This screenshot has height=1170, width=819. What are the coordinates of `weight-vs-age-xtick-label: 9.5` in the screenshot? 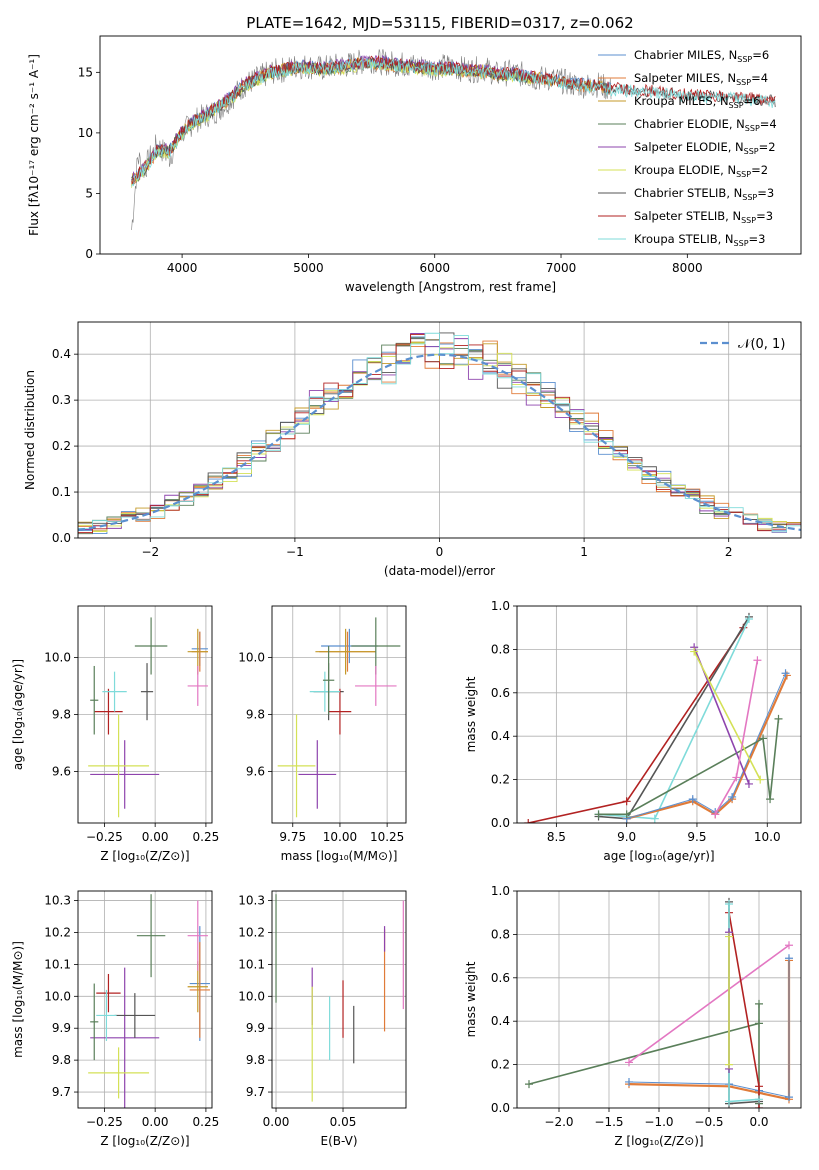 It's located at (696, 837).